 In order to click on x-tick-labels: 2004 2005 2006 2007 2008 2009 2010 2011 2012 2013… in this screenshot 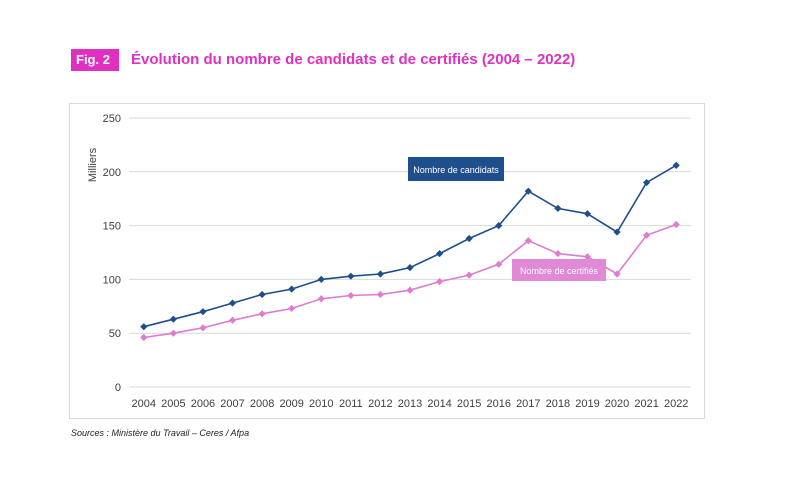, I will do `click(410, 404)`.